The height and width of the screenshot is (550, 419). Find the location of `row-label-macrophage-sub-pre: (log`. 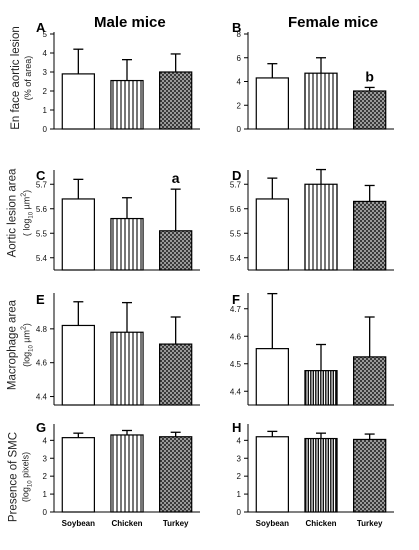

row-label-macrophage-sub-pre: (log is located at coordinates (26, 359).